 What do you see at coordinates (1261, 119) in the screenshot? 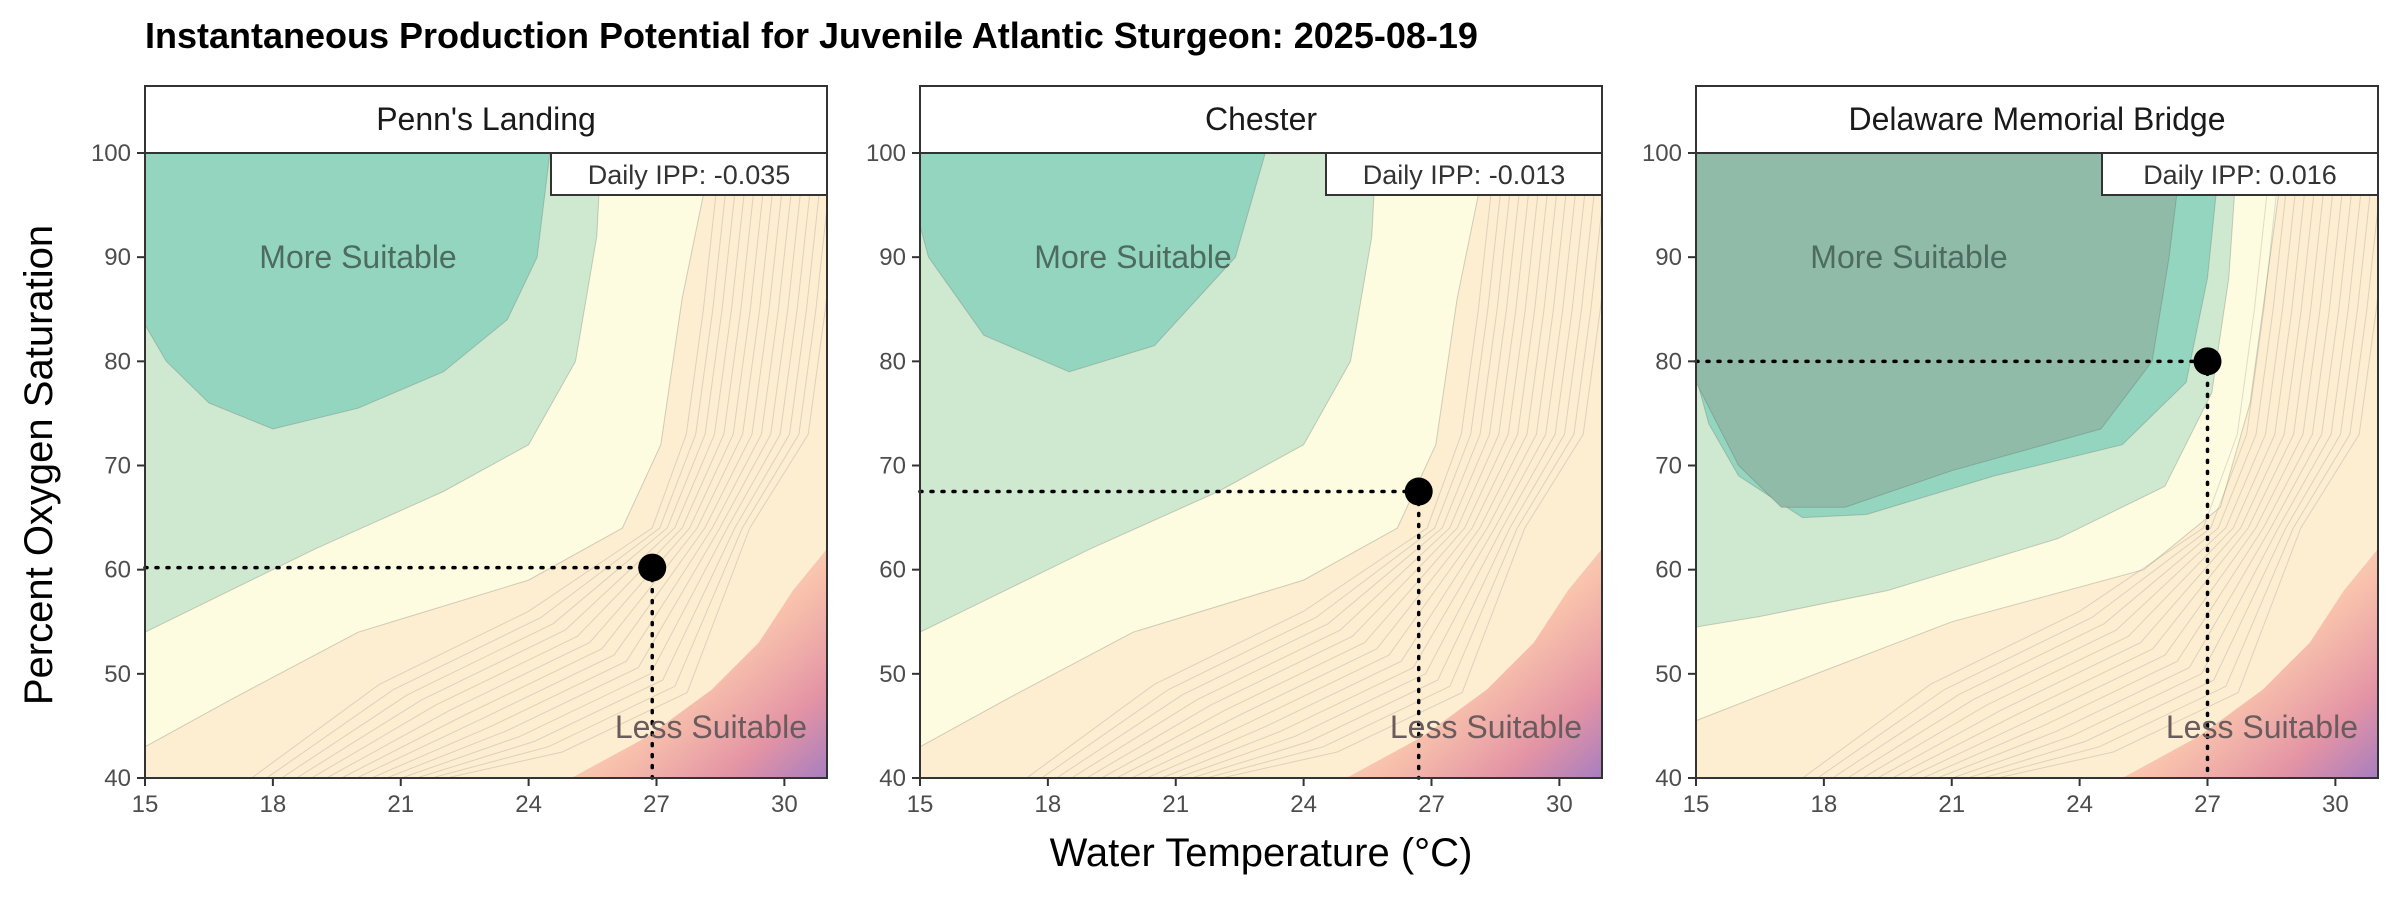
I see `panel-strip-label: Chester` at bounding box center [1261, 119].